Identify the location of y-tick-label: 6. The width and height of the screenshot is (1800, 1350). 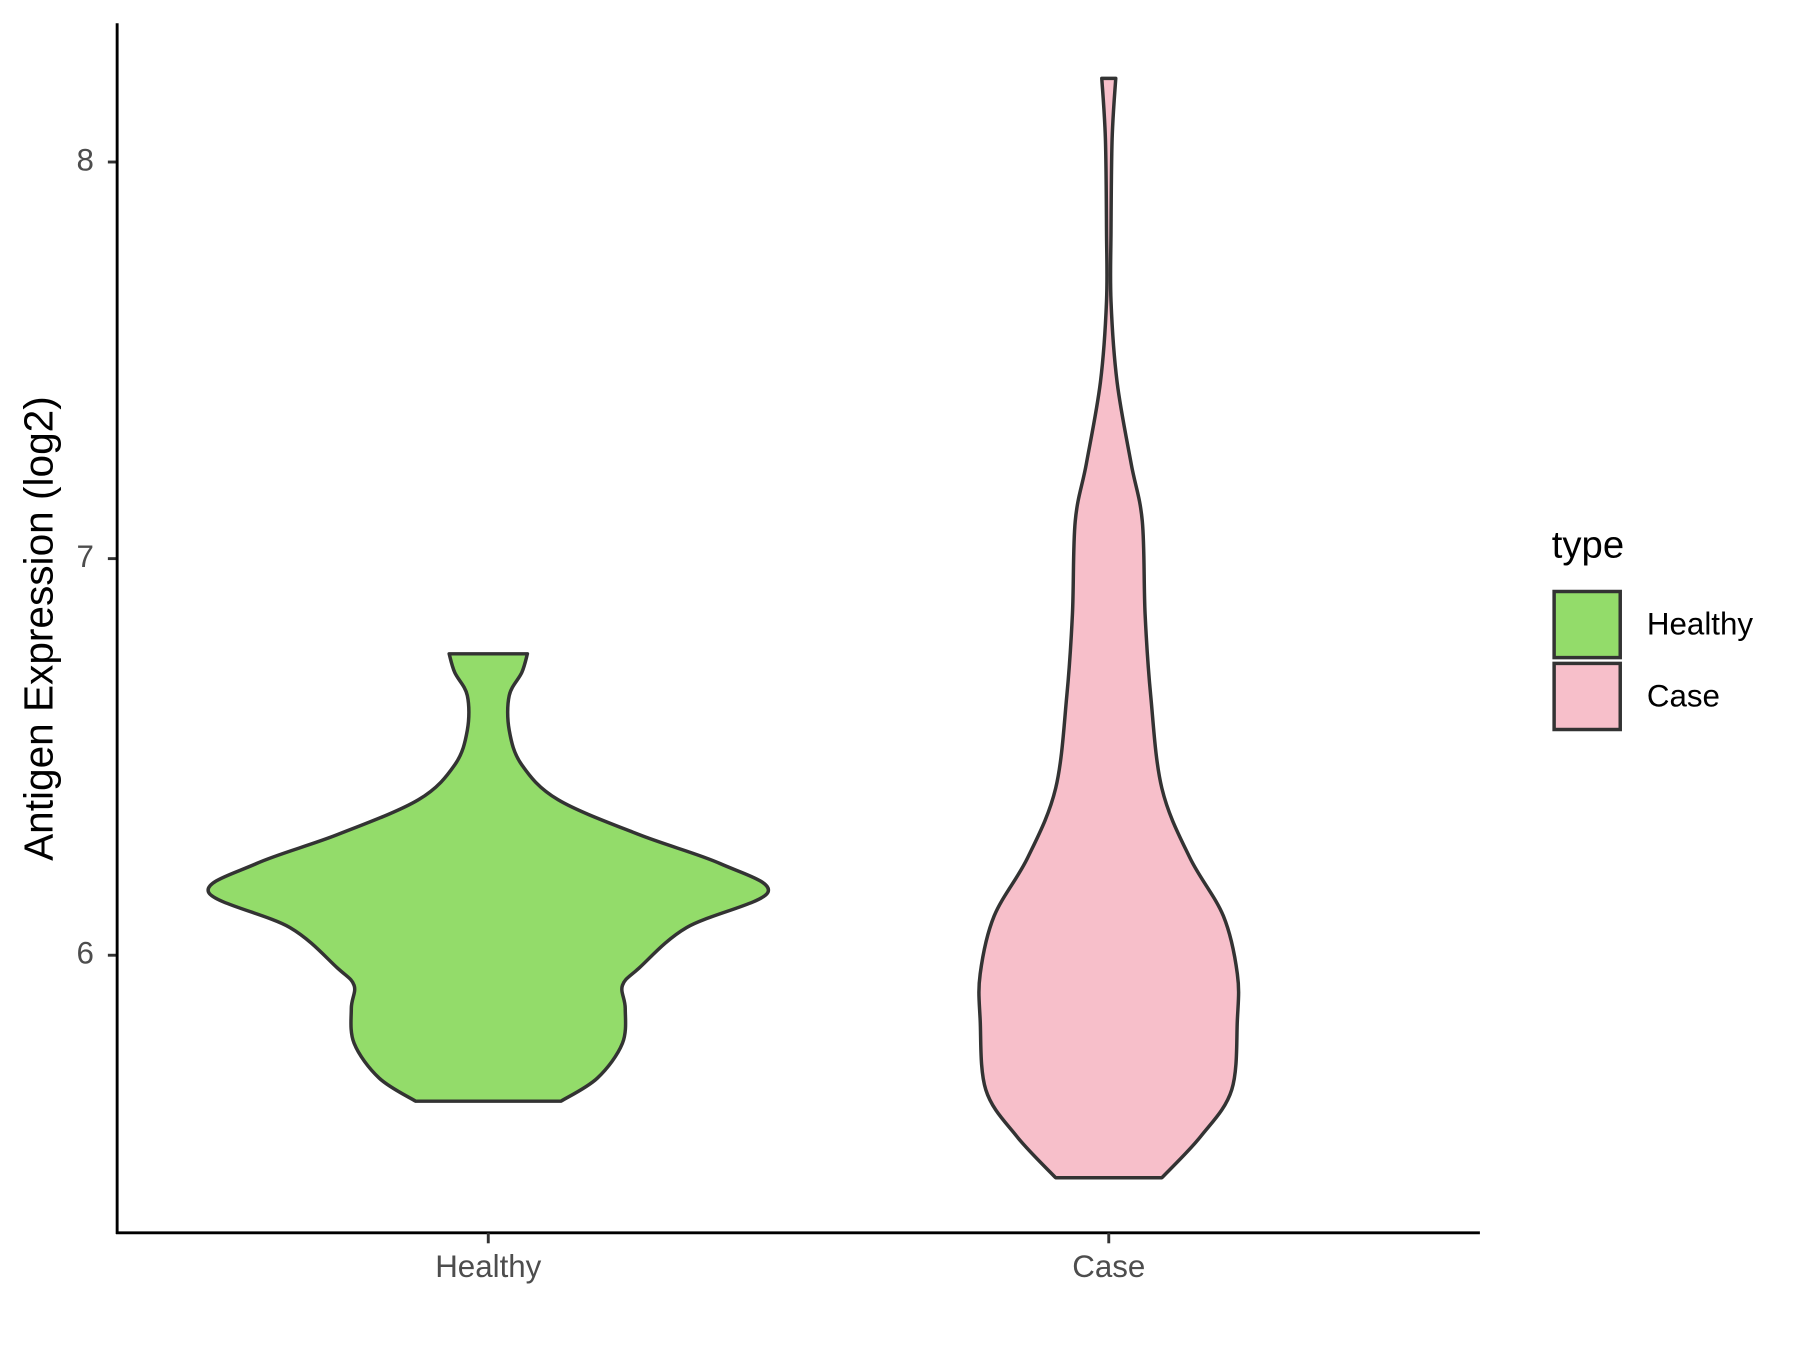
(85, 952).